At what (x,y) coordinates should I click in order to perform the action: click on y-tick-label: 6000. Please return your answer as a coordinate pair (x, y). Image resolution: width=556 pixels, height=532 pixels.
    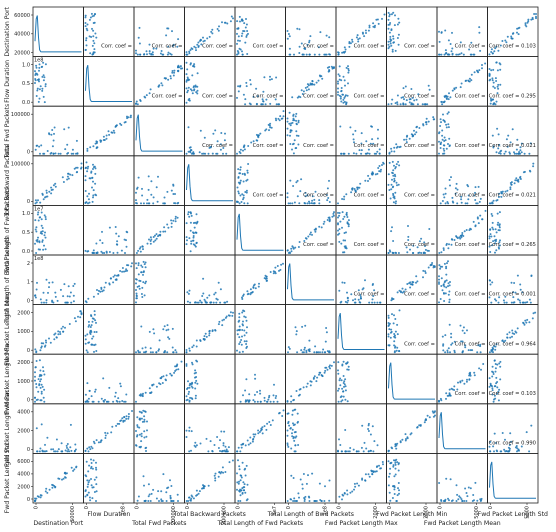
    Looking at the image, I should click on (23, 462).